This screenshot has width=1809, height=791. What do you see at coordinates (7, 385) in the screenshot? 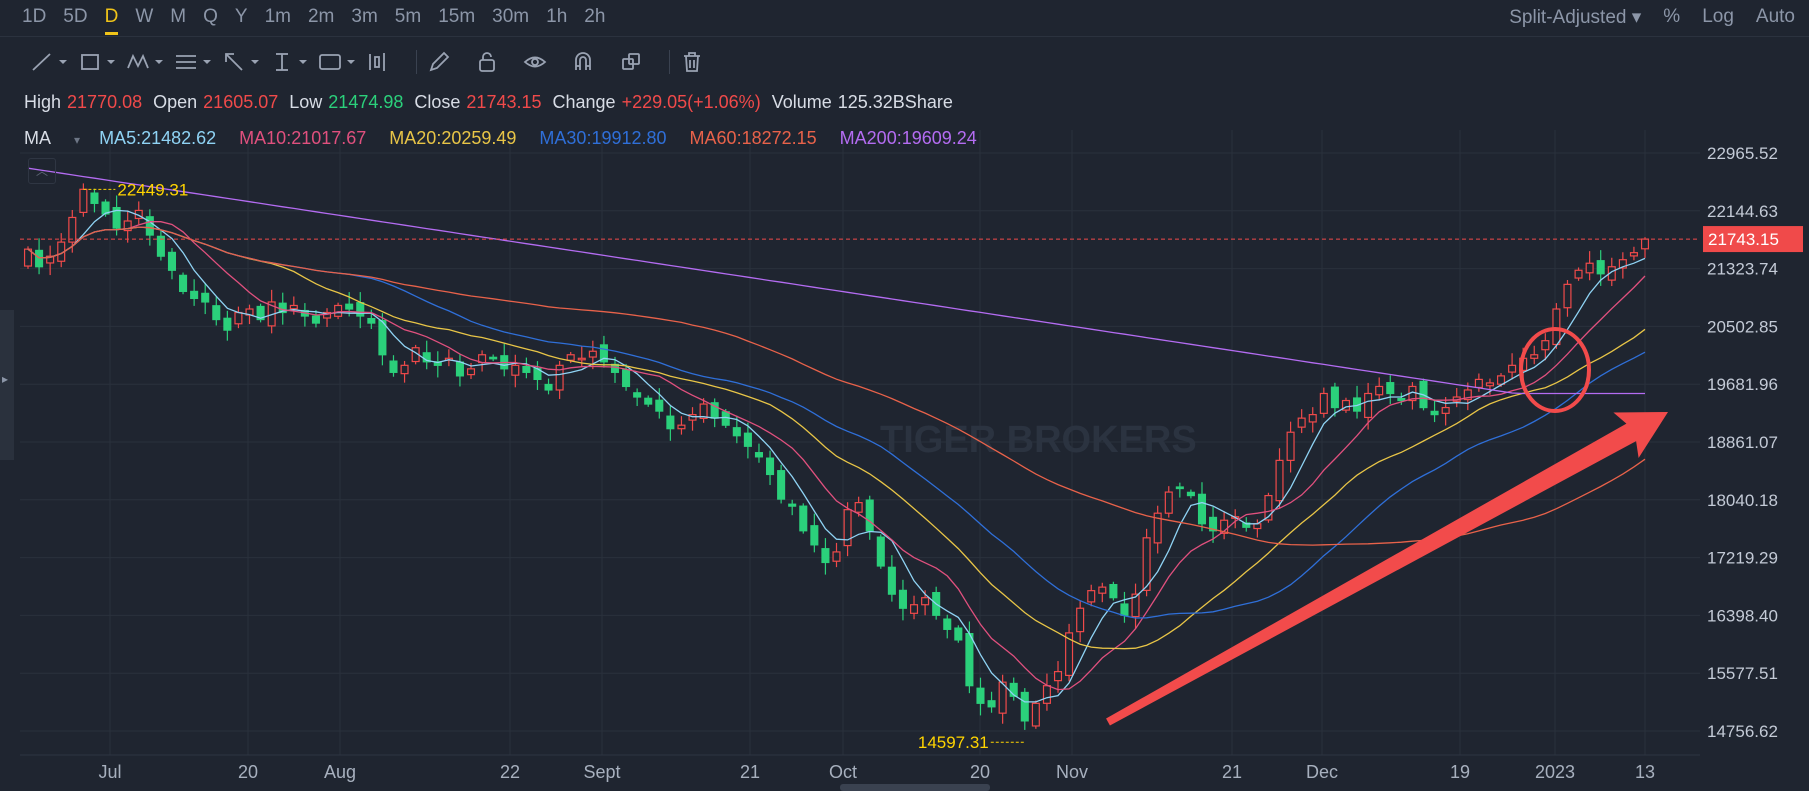
I see `side-panel-handle` at bounding box center [7, 385].